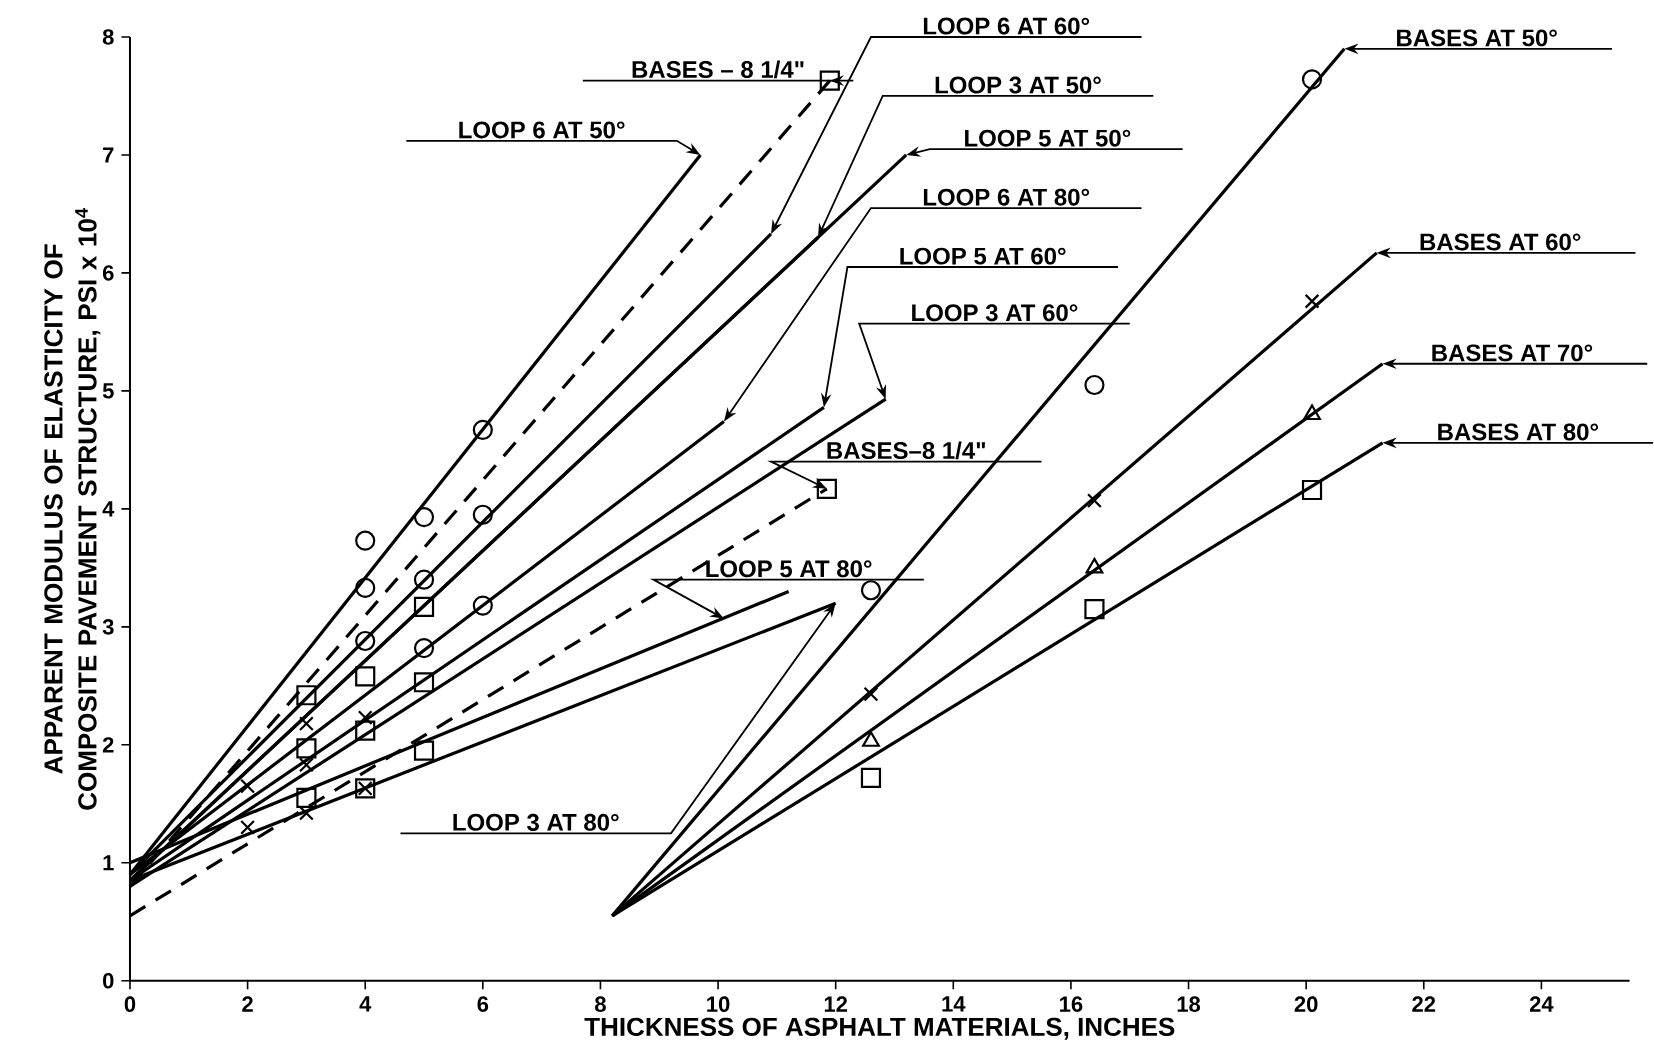 The width and height of the screenshot is (1654, 1060). I want to click on y-tick-label: 8, so click(108, 37).